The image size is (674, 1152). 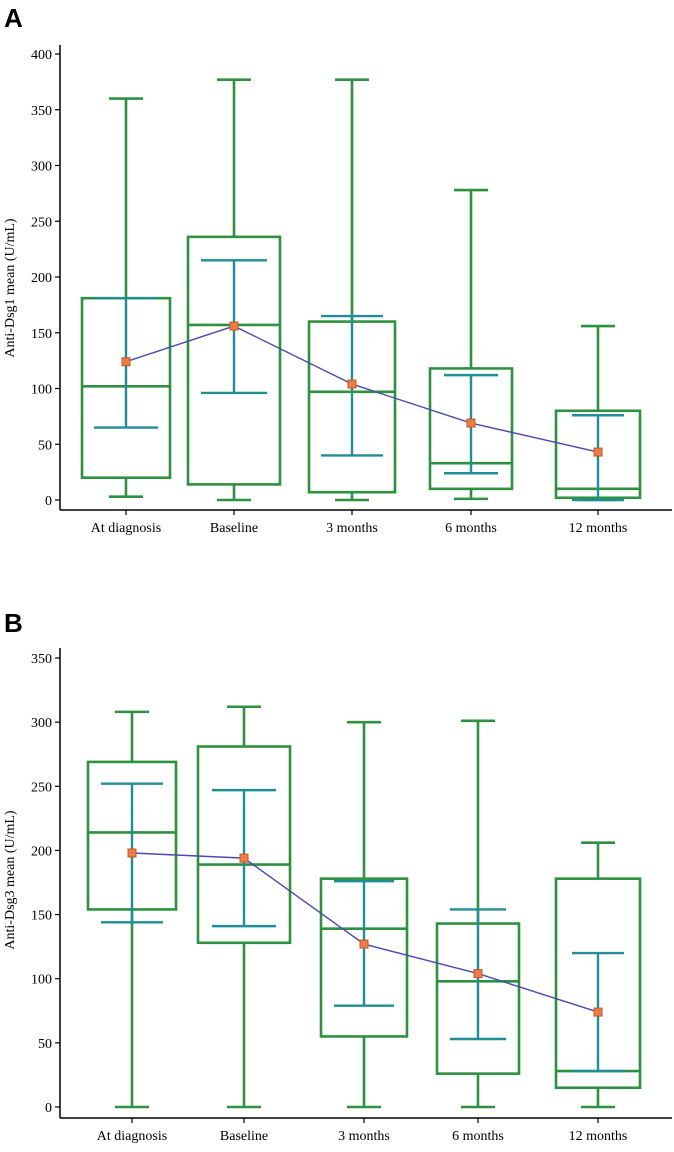 I want to click on panel-label-a: A, so click(x=13, y=18).